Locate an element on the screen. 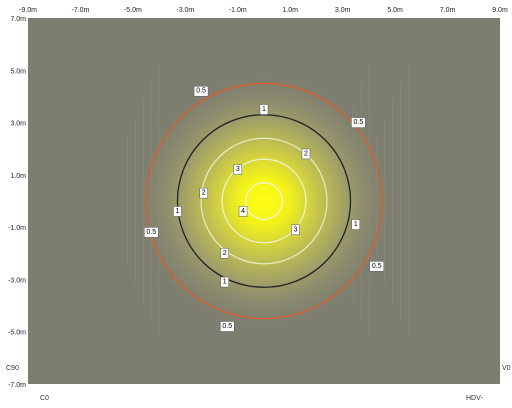  contour-label: 4 is located at coordinates (243, 211).